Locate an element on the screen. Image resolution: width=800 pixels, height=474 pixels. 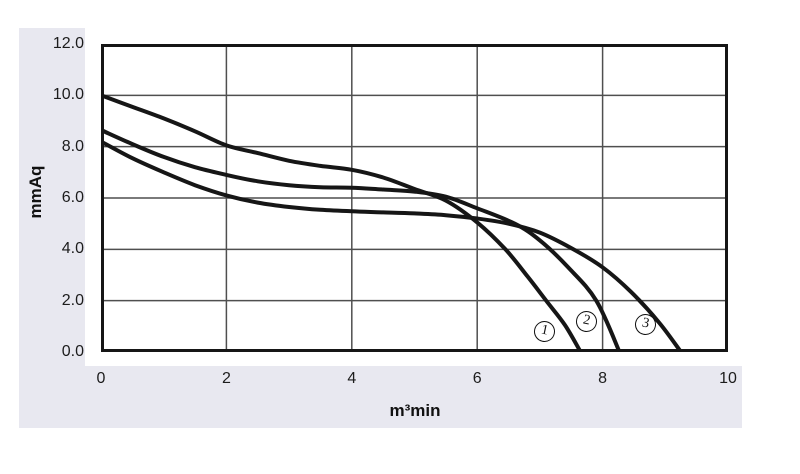
y-axis-title: mmAq is located at coordinates (35, 192).